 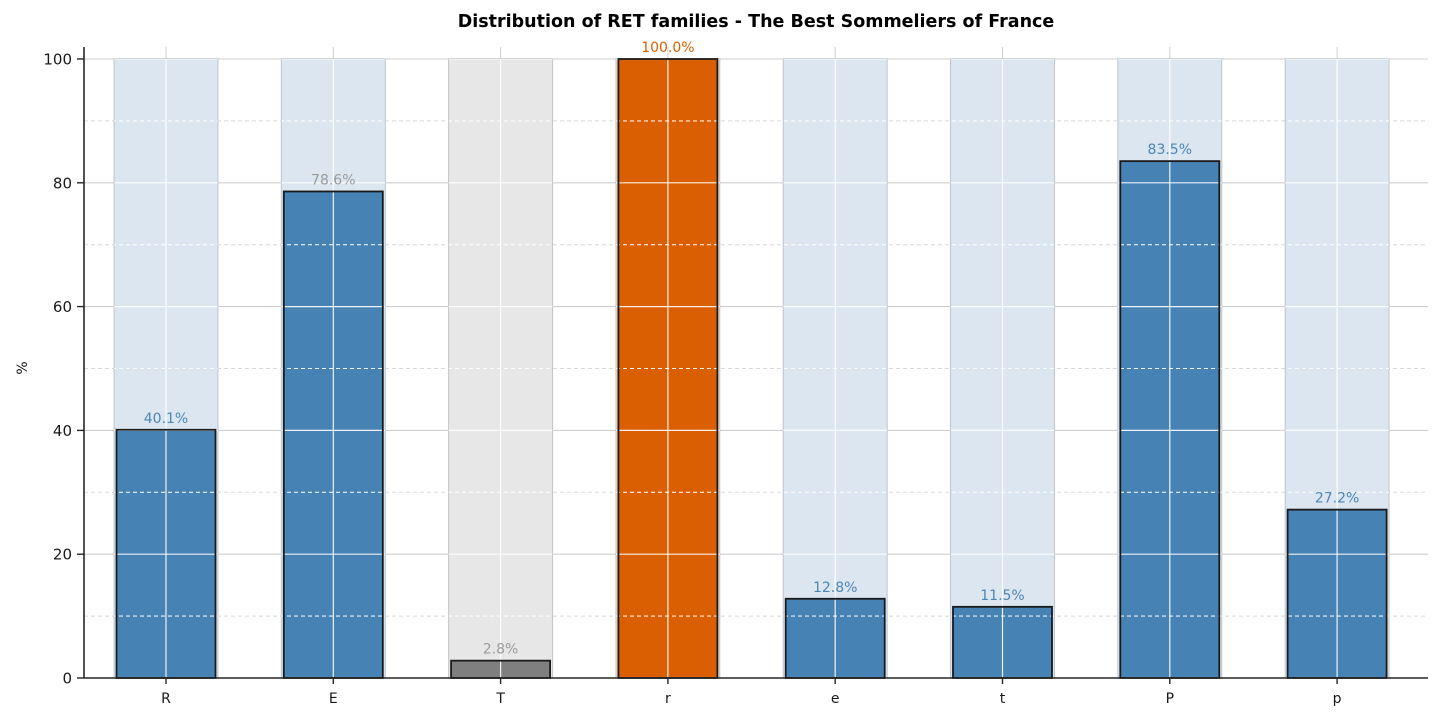 I want to click on y-tick-label: 40, so click(x=62, y=431).